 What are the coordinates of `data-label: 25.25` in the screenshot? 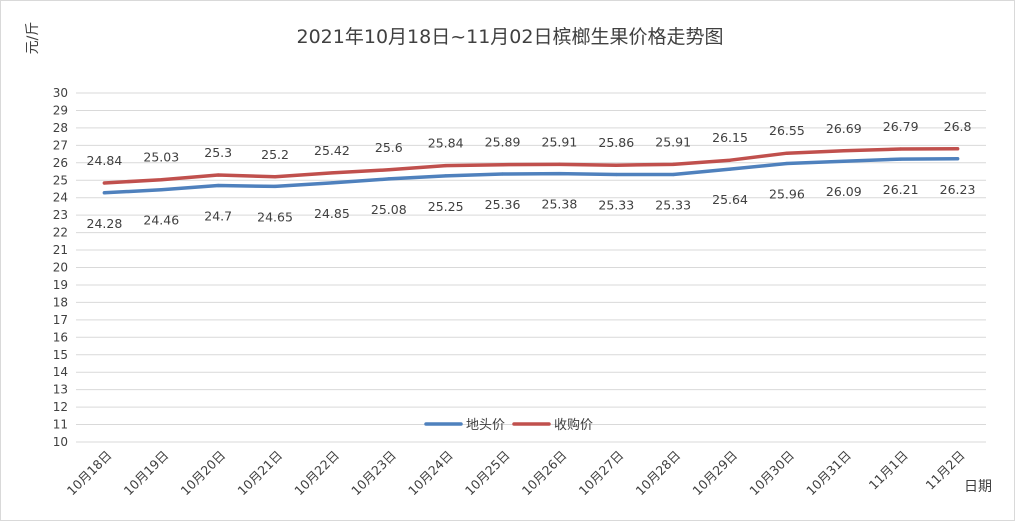 It's located at (446, 206).